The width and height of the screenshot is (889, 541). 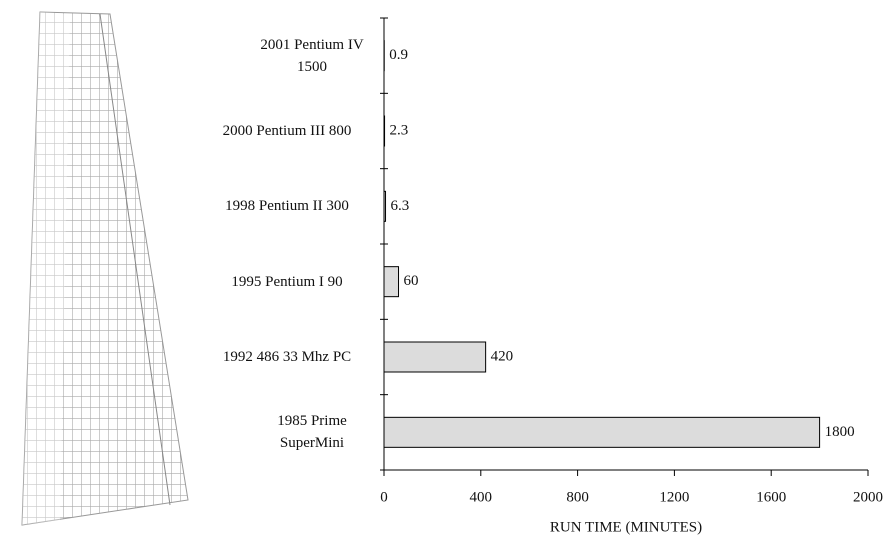 I want to click on y-tick-label: 2000 Pentium III 800, so click(x=287, y=131).